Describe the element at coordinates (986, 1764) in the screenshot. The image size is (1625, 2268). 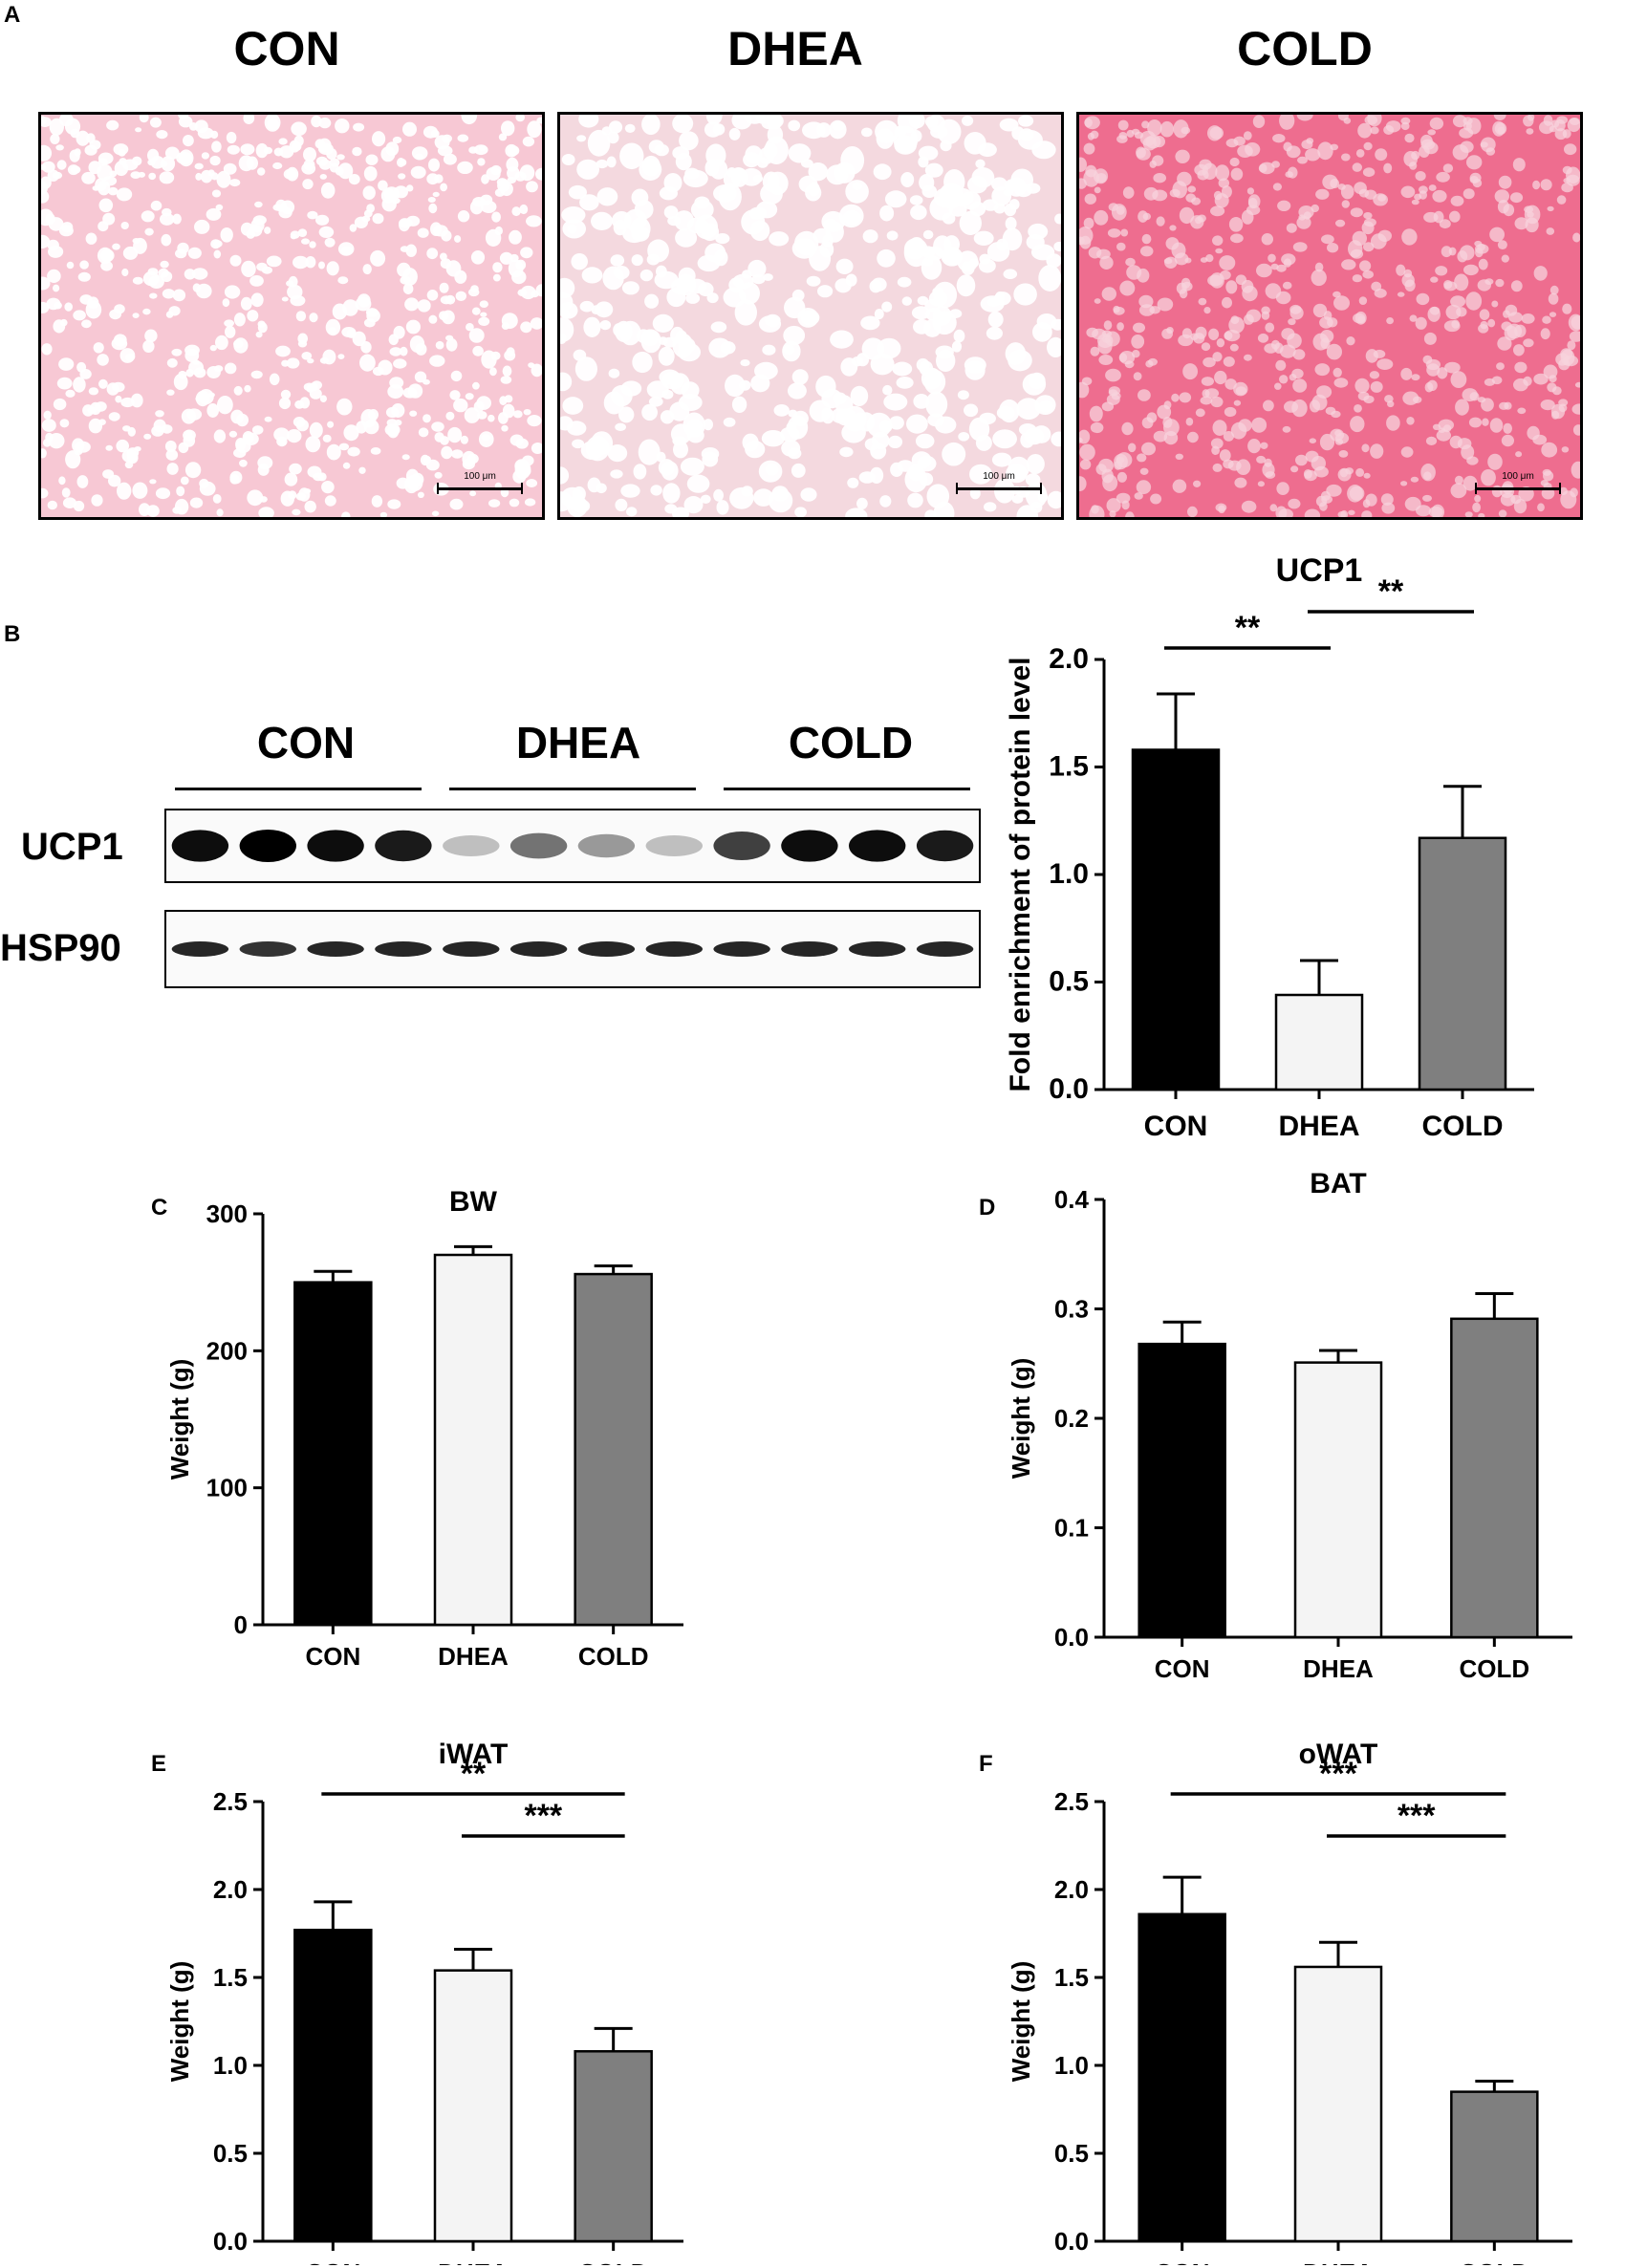
I see `panel-letter-f: F` at that location.